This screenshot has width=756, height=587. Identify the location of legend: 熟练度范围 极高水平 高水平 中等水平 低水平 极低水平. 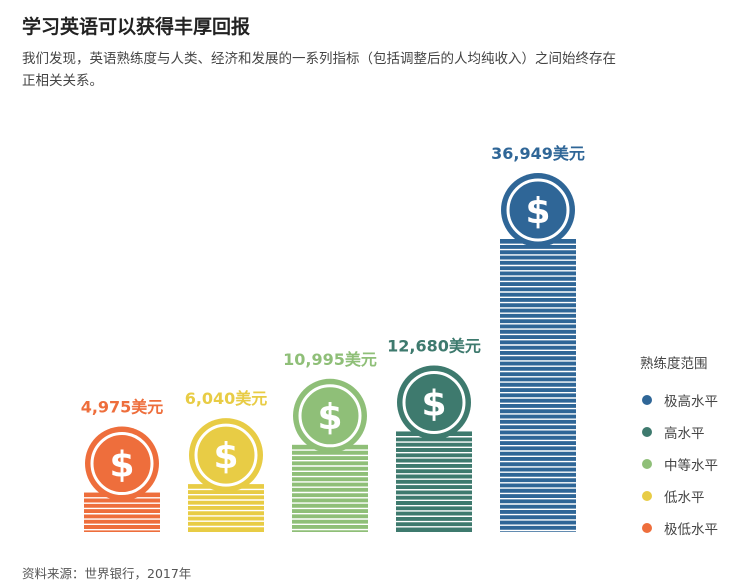
(679, 448).